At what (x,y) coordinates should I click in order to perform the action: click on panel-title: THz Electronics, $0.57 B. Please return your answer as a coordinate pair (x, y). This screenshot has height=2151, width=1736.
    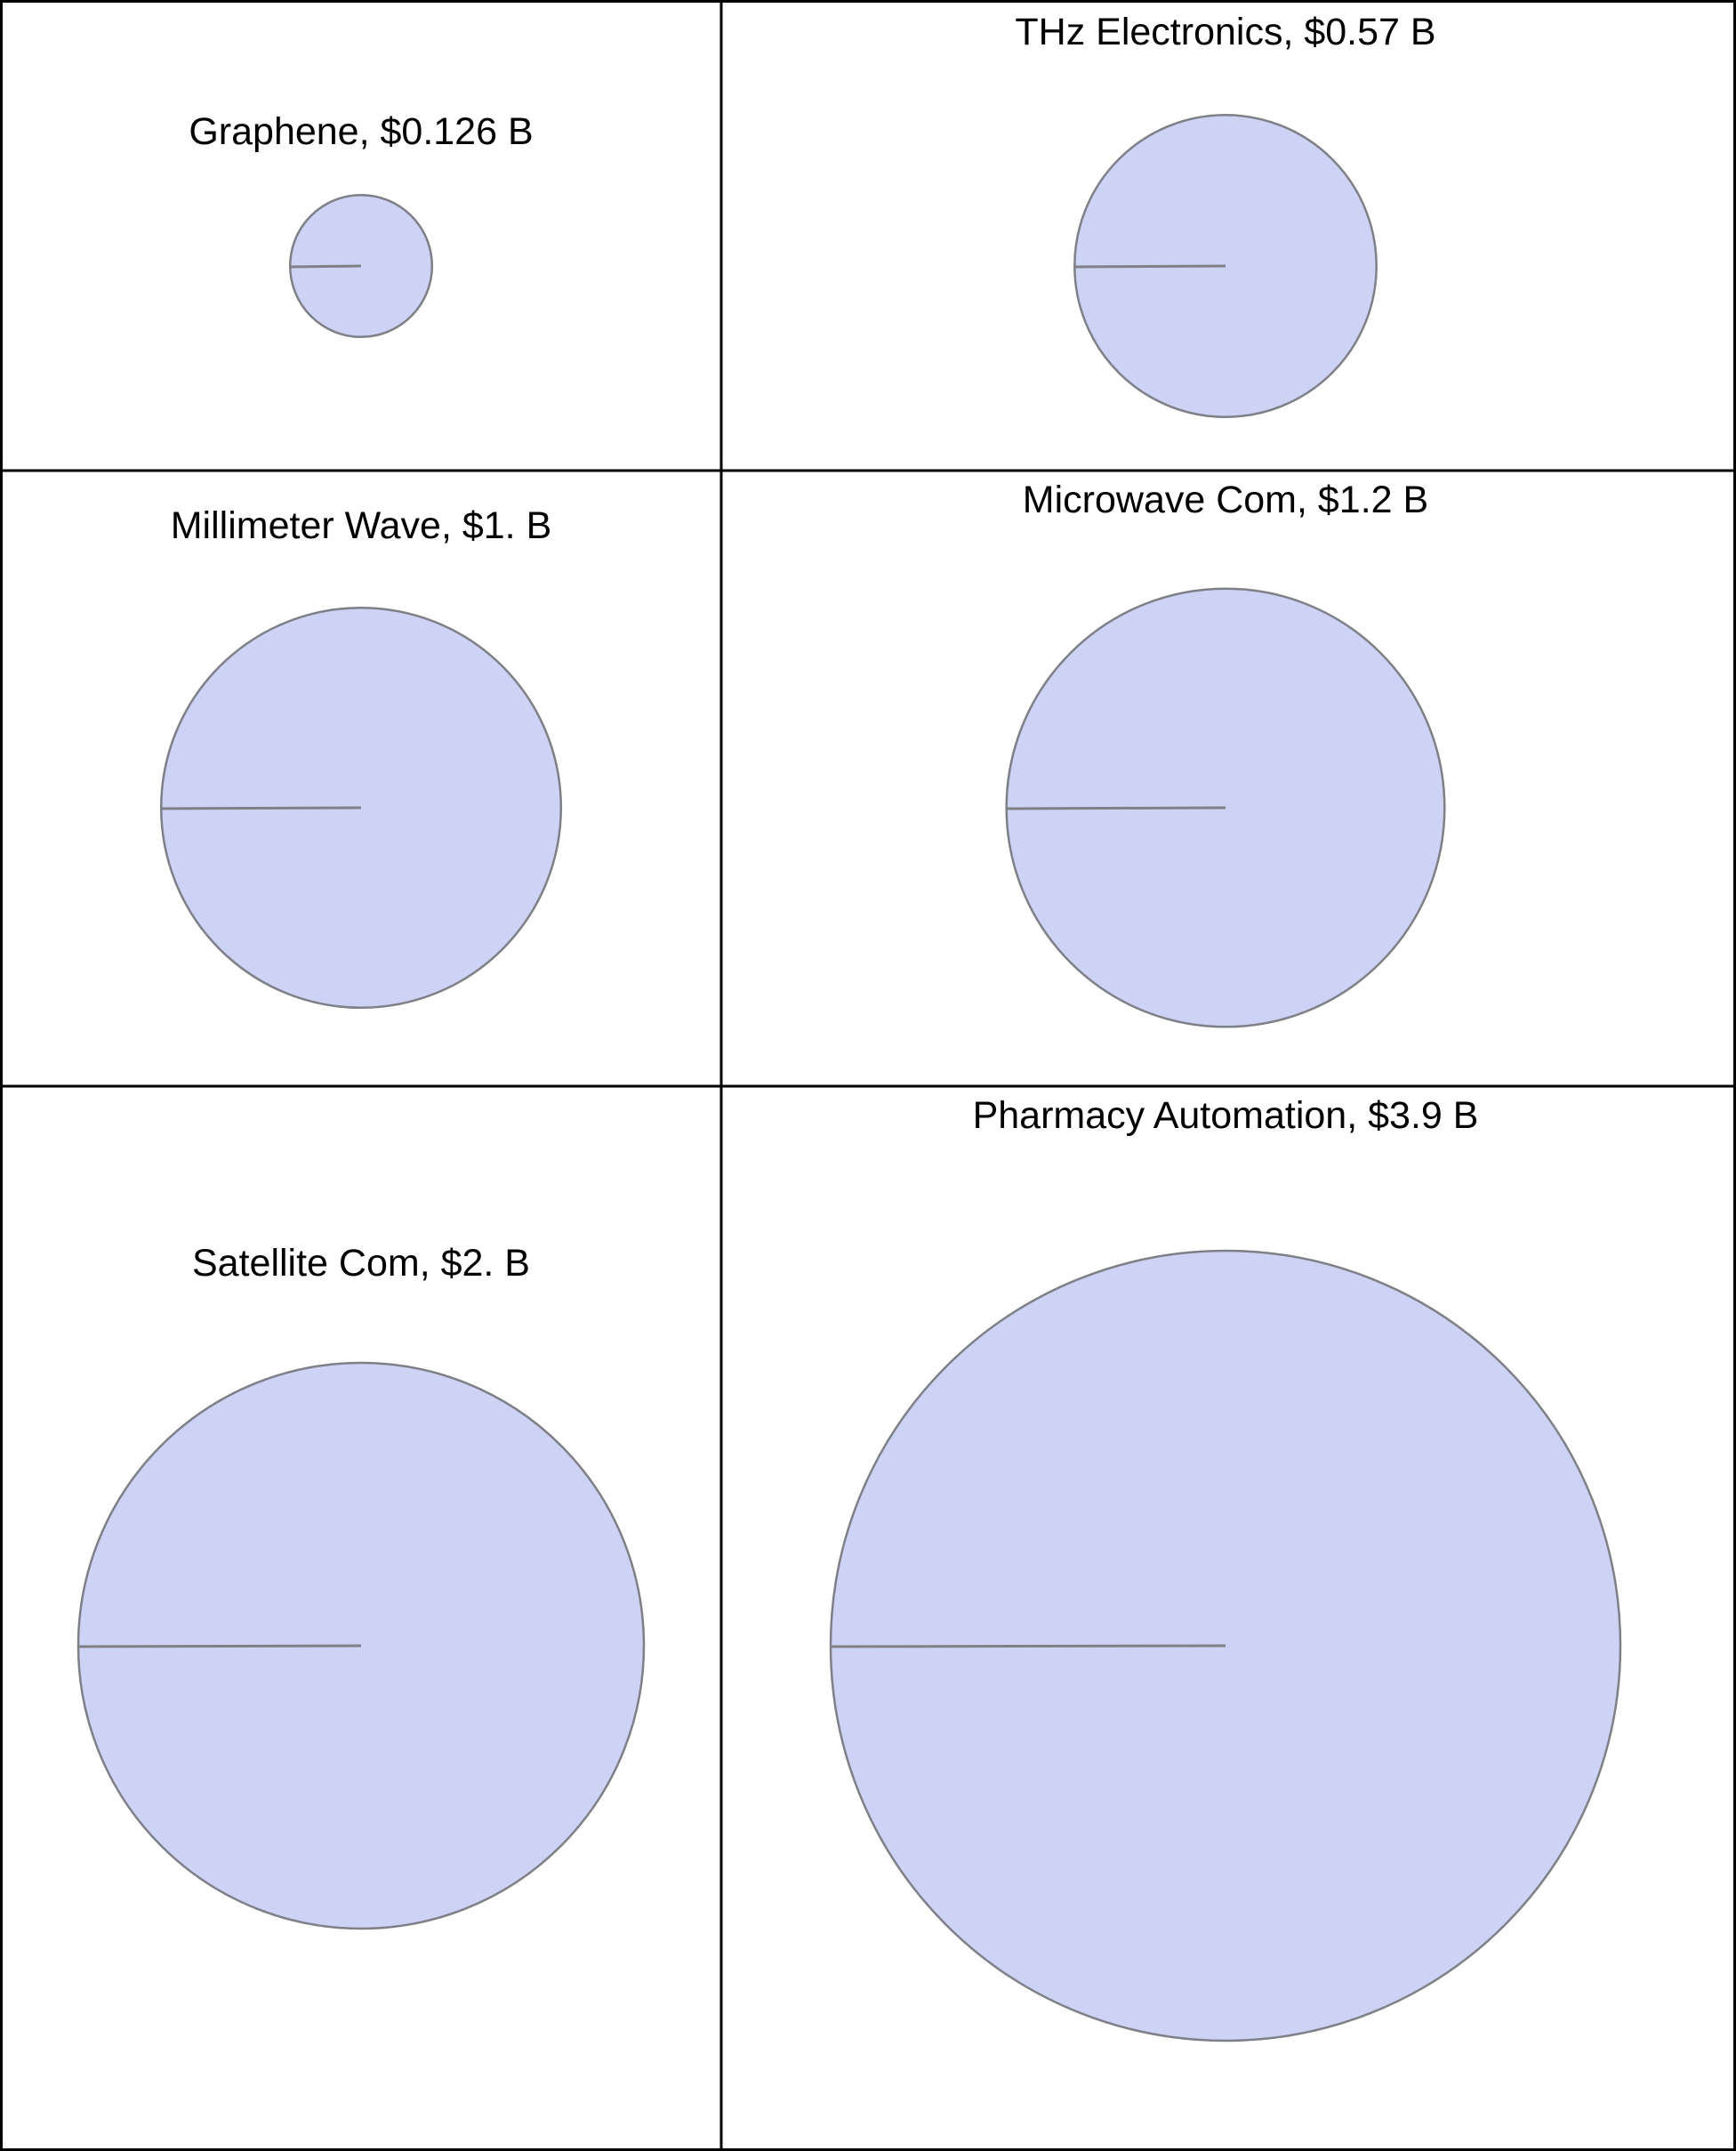
    Looking at the image, I should click on (1225, 32).